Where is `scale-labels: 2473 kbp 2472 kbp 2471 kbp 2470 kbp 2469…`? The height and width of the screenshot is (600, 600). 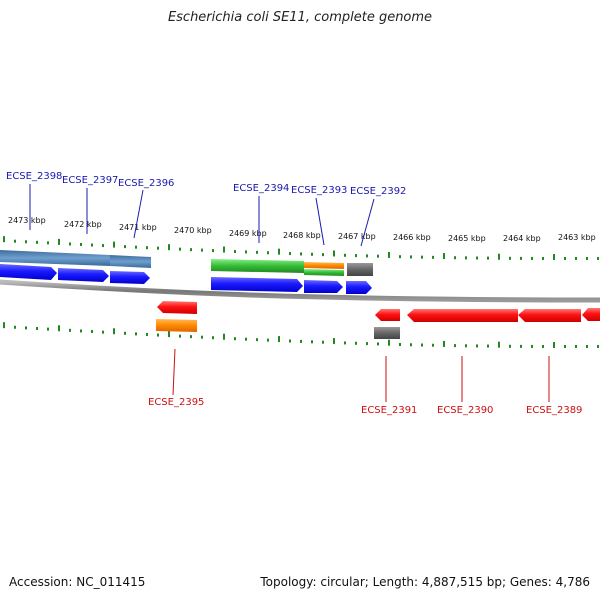
scale-labels: 2473 kbp 2472 kbp 2471 kbp 2470 kbp 2469… is located at coordinates (302, 229).